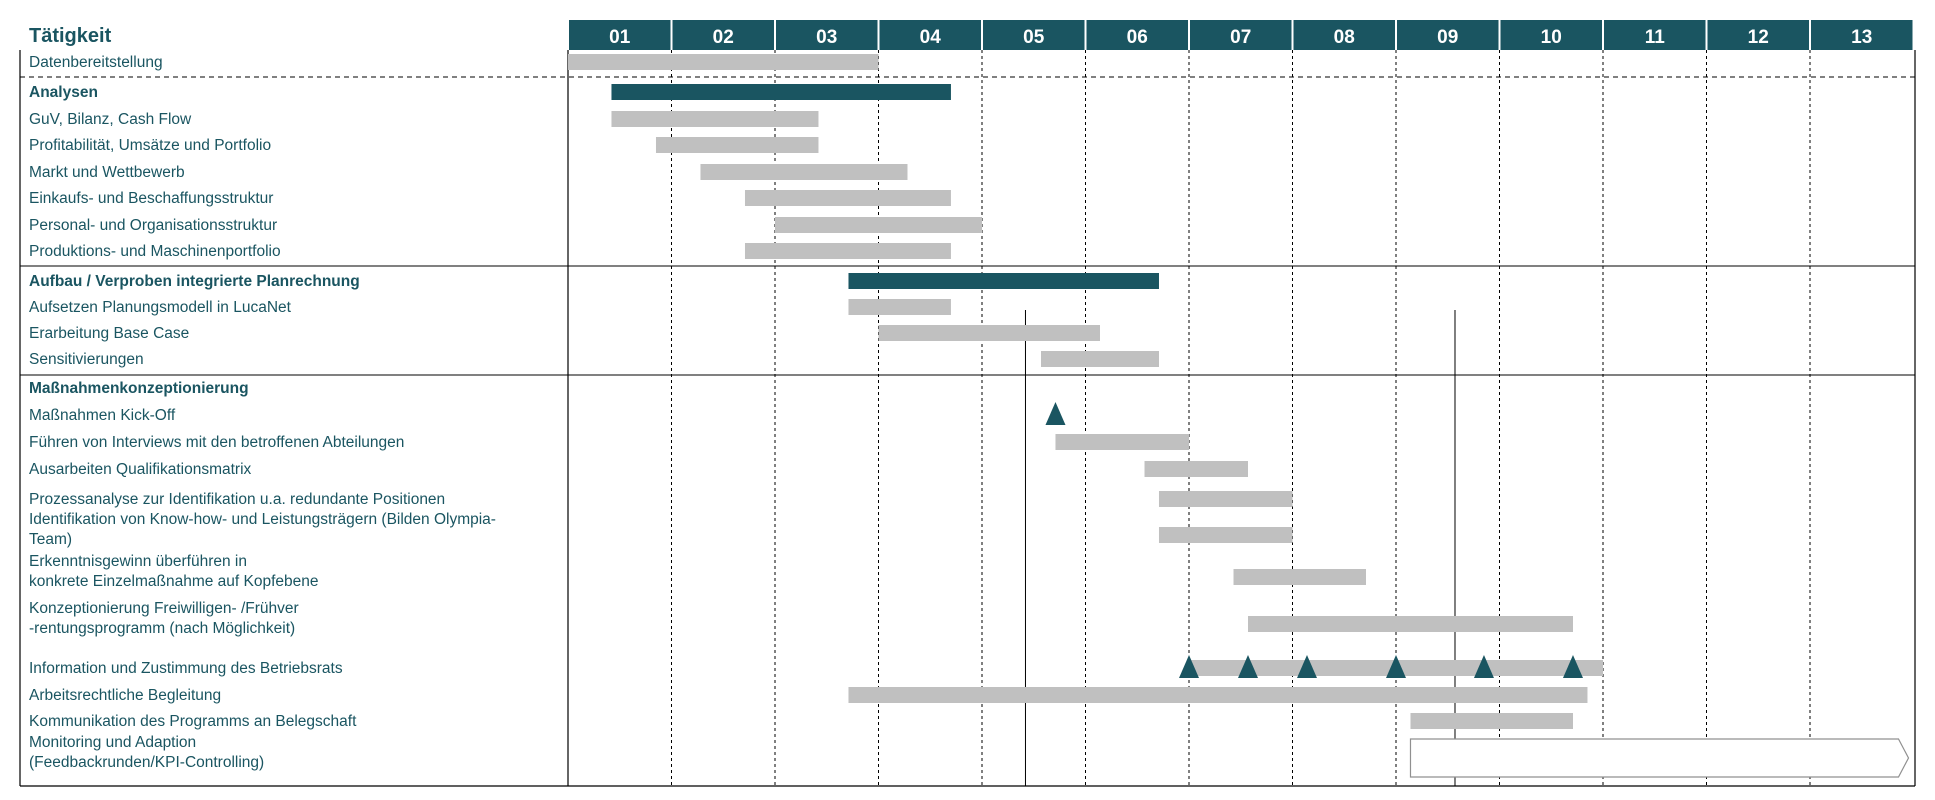 This screenshot has height=800, width=1935. What do you see at coordinates (50, 539) in the screenshot?
I see `task-label: Team)` at bounding box center [50, 539].